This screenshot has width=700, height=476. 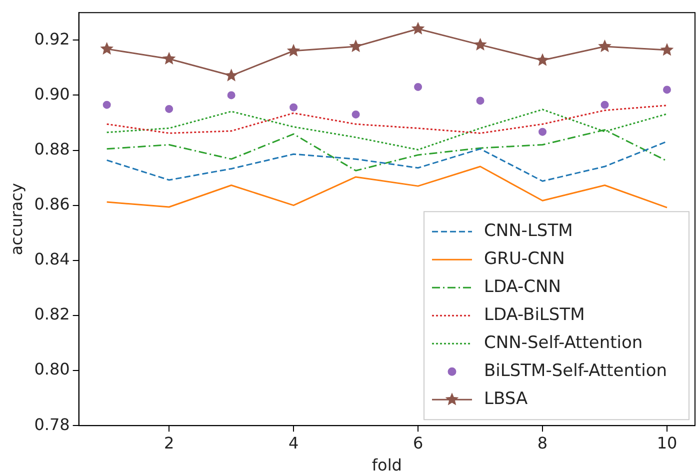 What do you see at coordinates (52, 94) in the screenshot?
I see `y-tick-label: 0.90` at bounding box center [52, 94].